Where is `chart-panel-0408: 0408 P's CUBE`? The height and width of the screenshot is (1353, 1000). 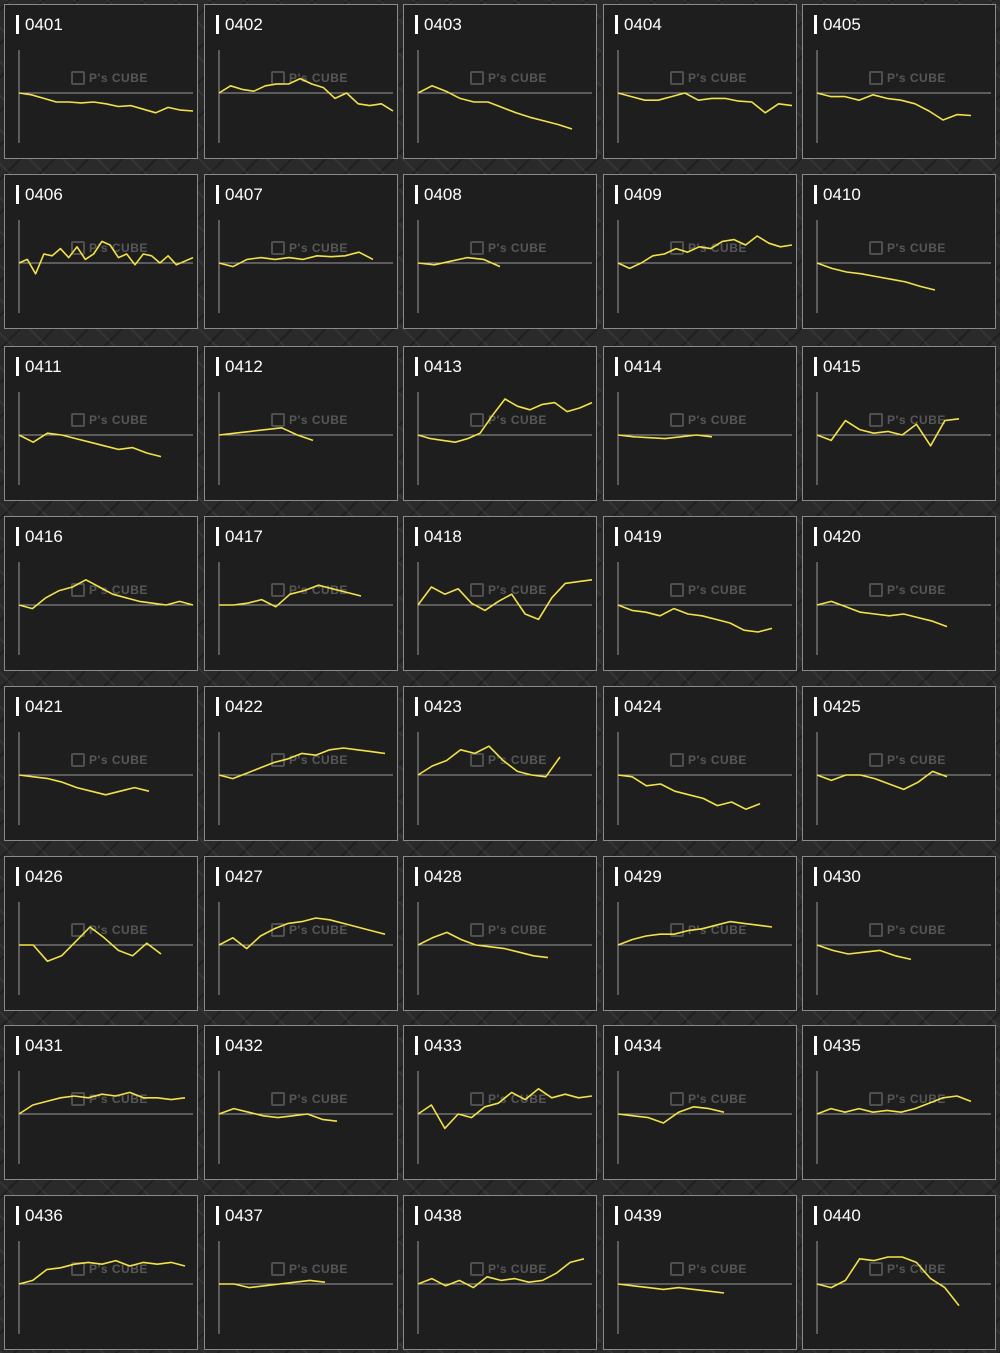
chart-panel-0408: 0408 P's CUBE is located at coordinates (500, 251).